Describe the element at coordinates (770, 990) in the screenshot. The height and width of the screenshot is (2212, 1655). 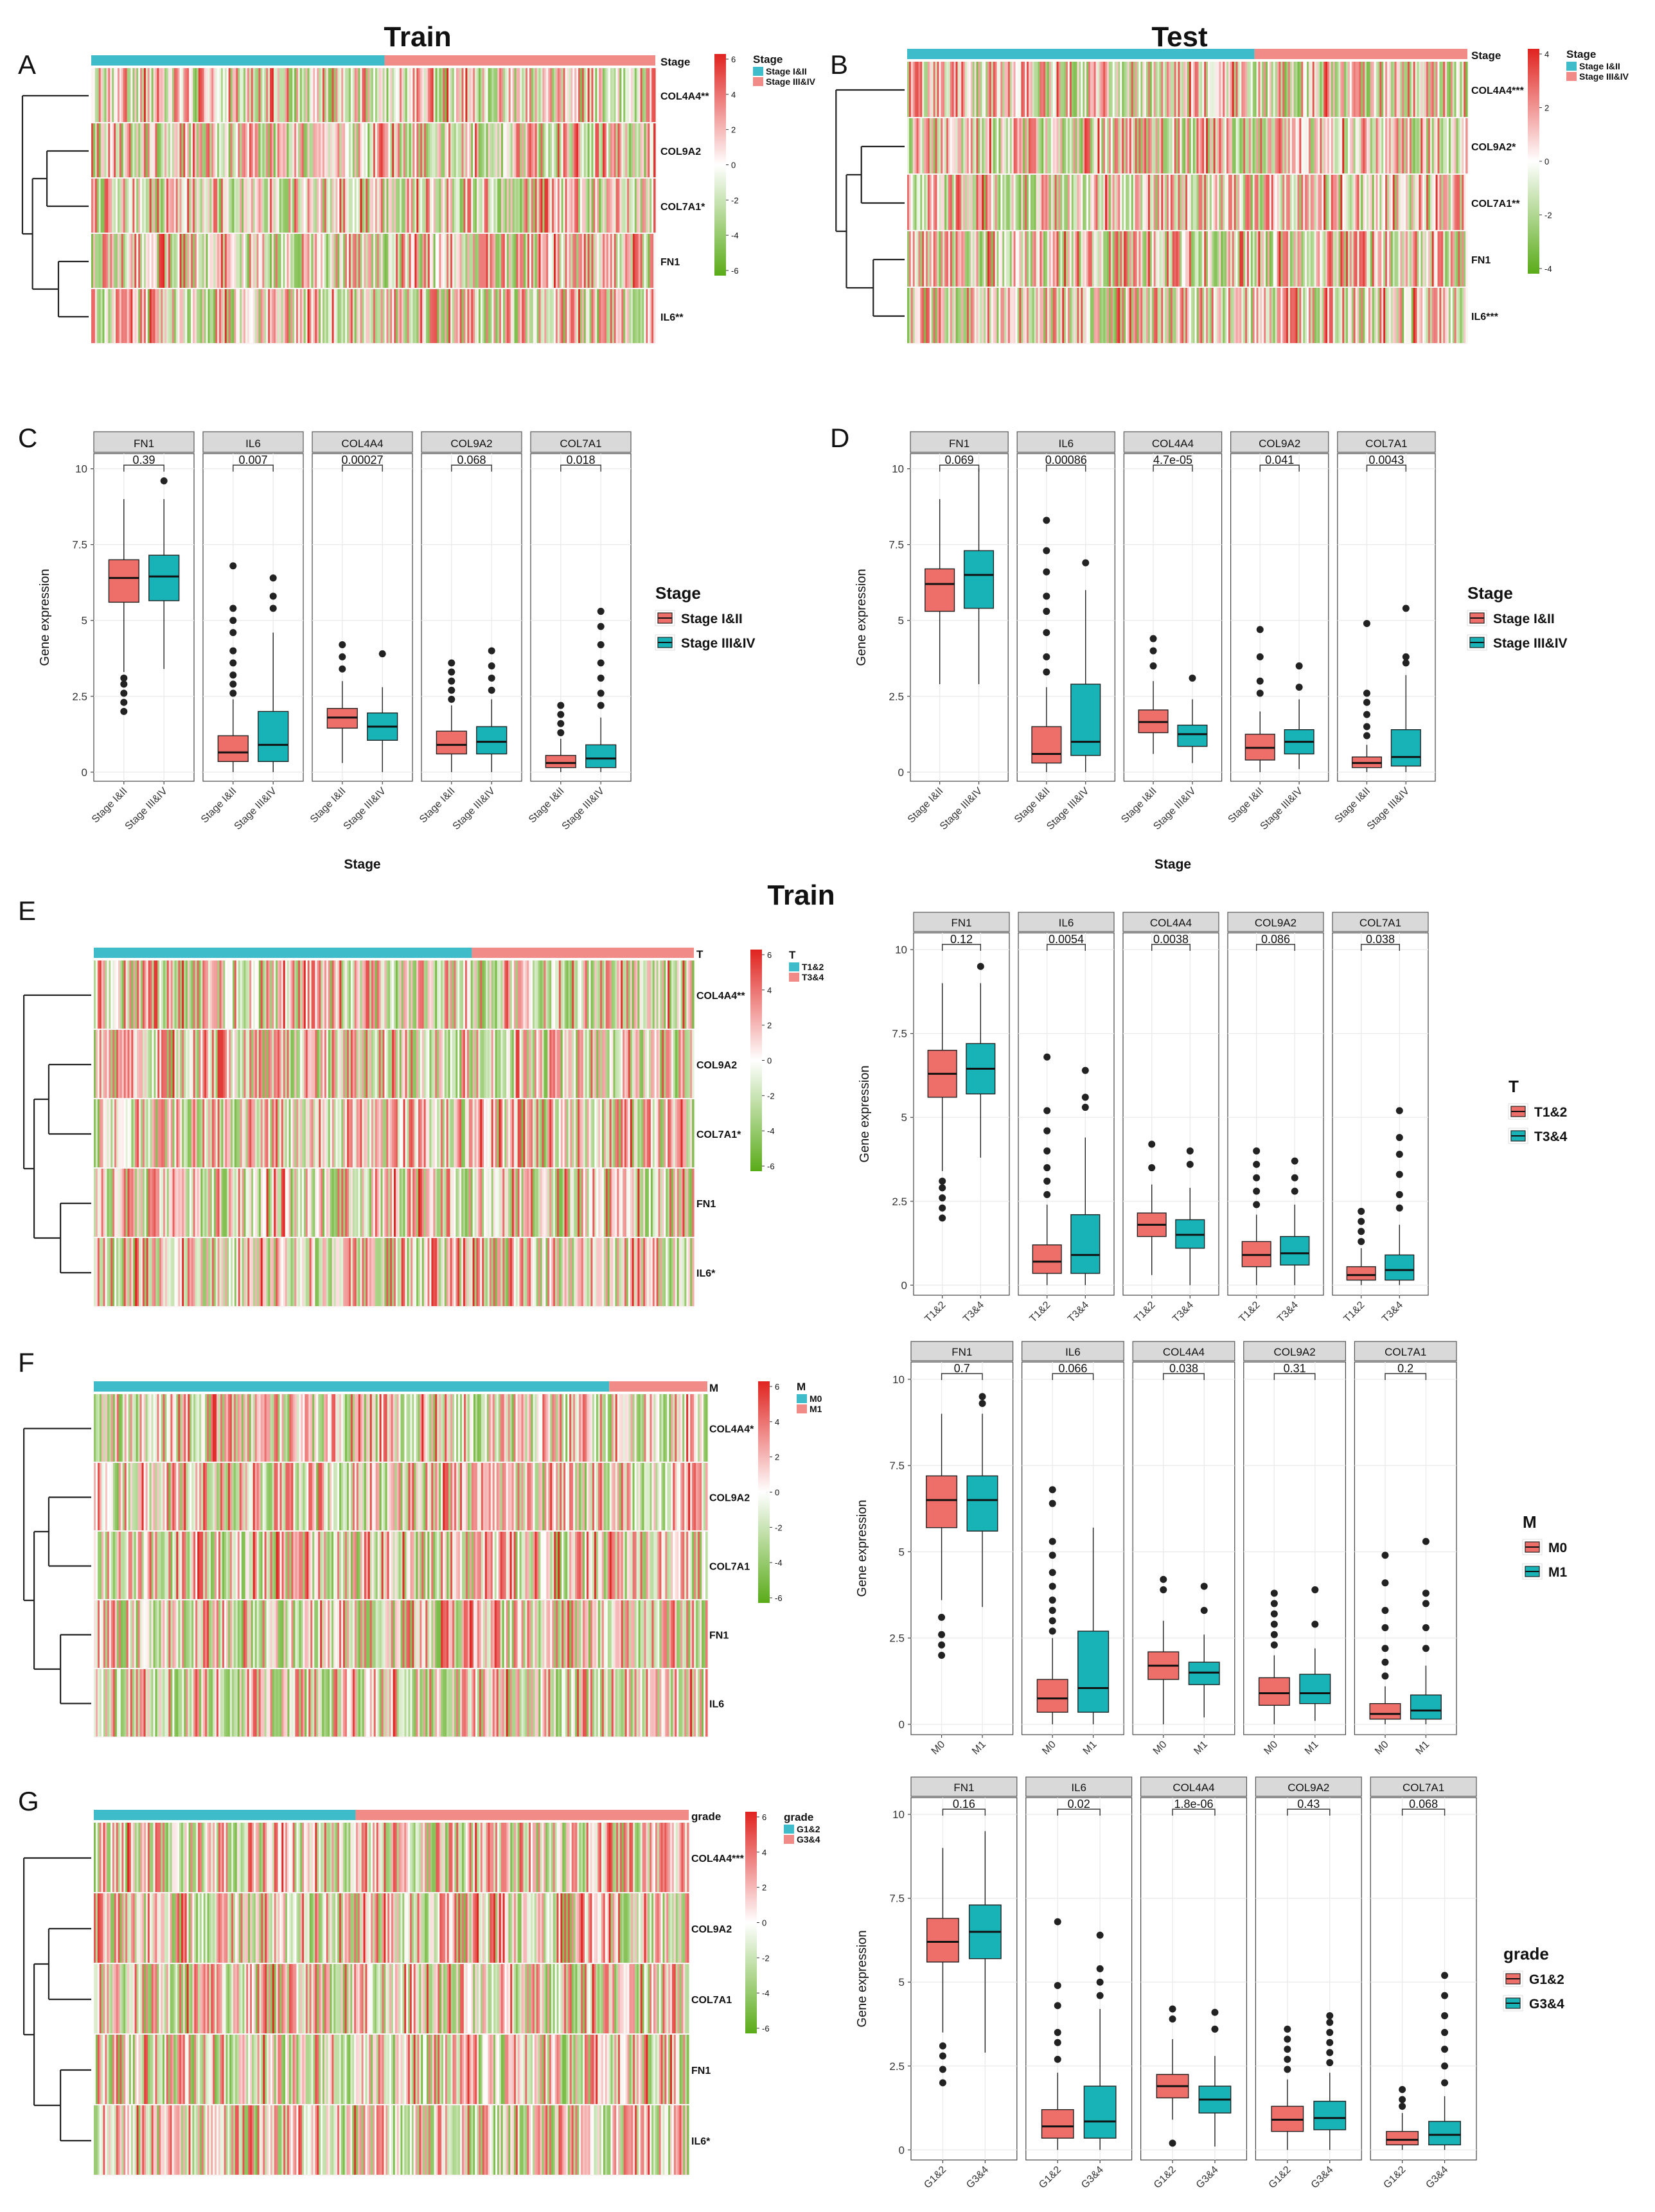
I see `colorbar-tick-label: 4` at that location.